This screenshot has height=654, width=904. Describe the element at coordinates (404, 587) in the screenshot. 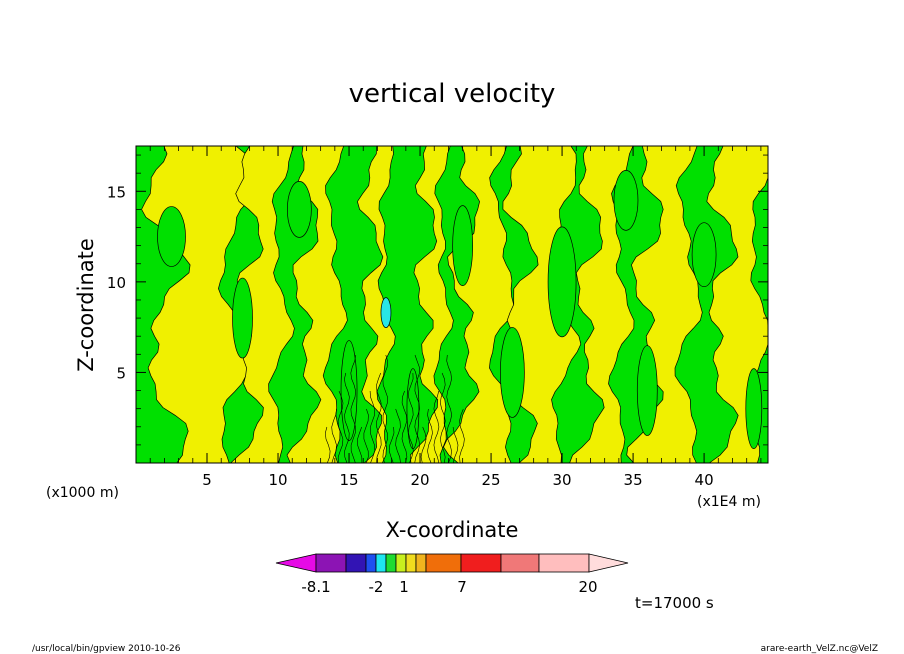

I see `colorbar-label: 1` at that location.